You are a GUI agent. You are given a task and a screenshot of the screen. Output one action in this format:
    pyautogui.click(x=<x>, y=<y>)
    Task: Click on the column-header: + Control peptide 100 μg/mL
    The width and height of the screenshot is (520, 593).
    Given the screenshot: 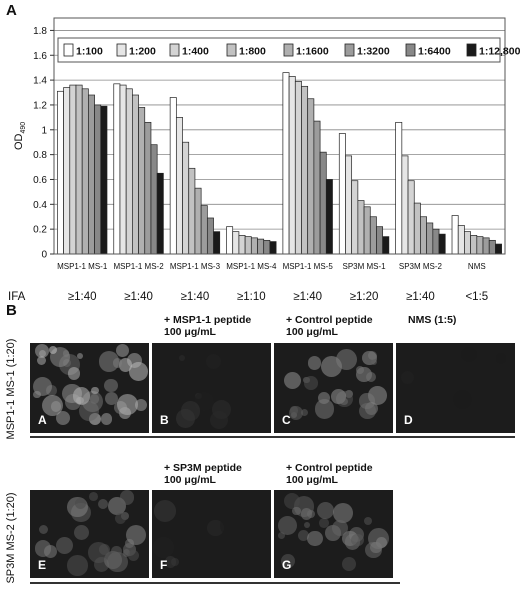 What is the action you would take?
    pyautogui.click(x=329, y=474)
    